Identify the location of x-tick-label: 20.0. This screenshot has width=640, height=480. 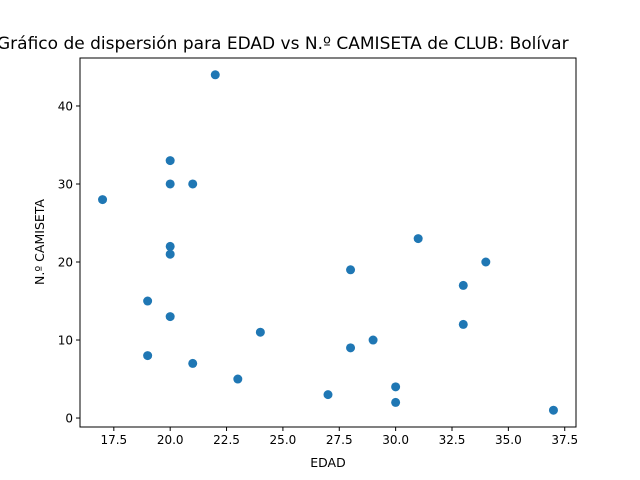
(170, 440).